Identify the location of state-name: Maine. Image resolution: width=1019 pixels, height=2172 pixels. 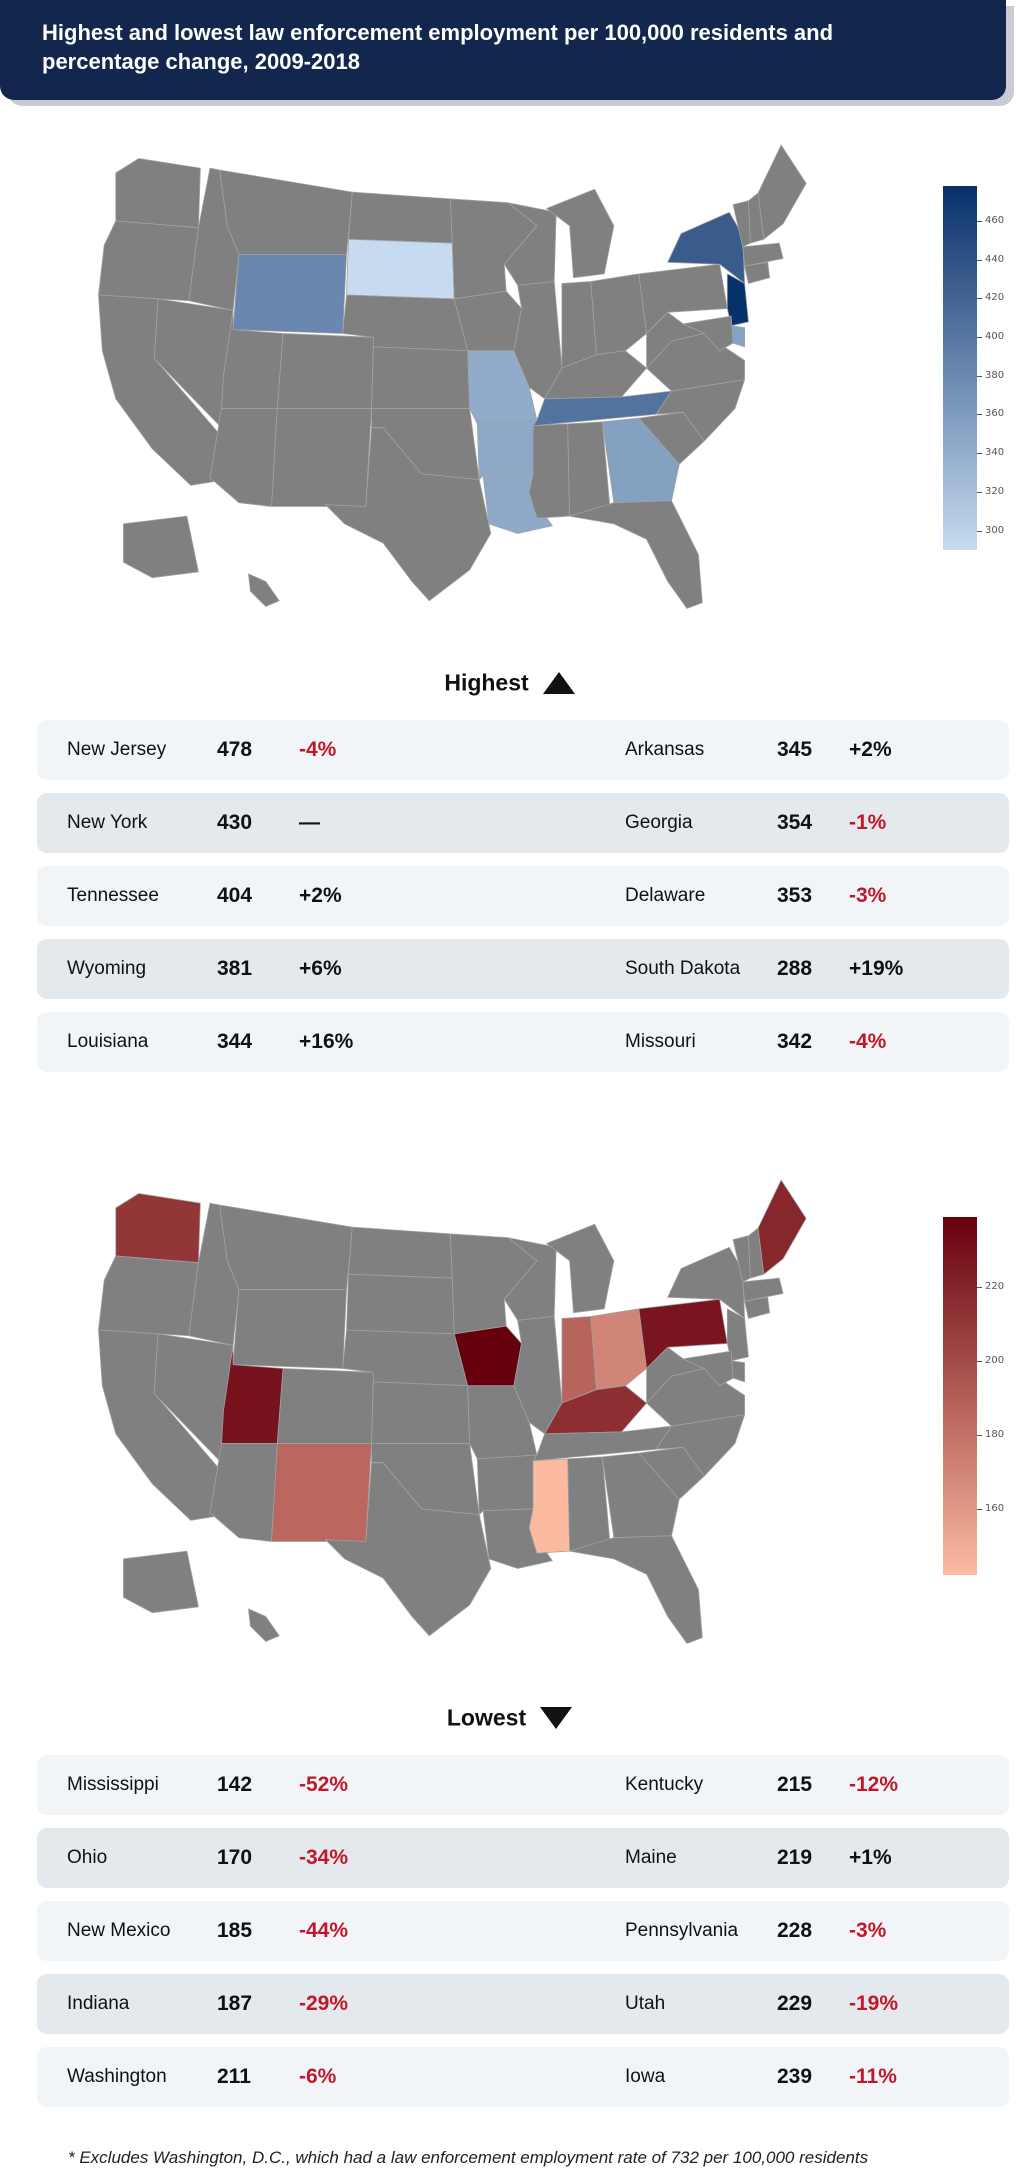
(651, 1857).